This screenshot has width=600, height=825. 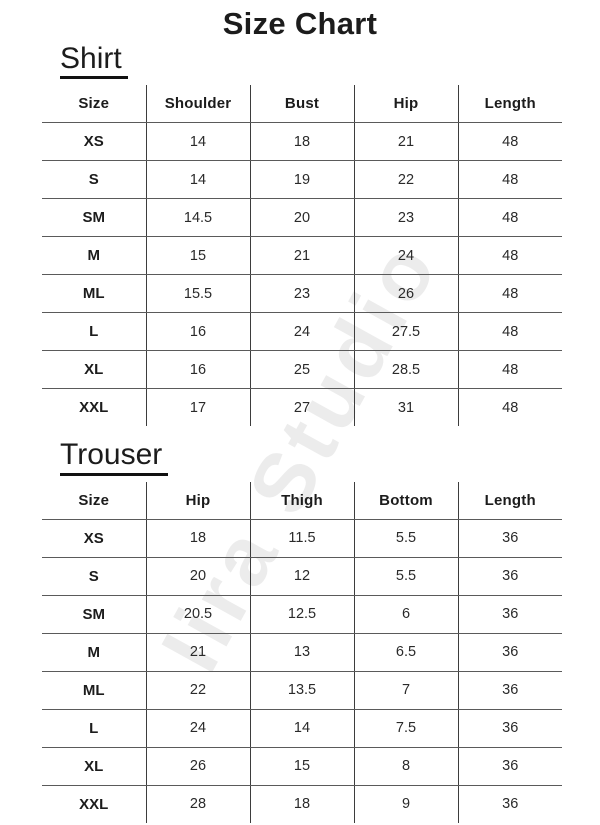 I want to click on table-row: ML 15.5 23 26 48, so click(x=302, y=294).